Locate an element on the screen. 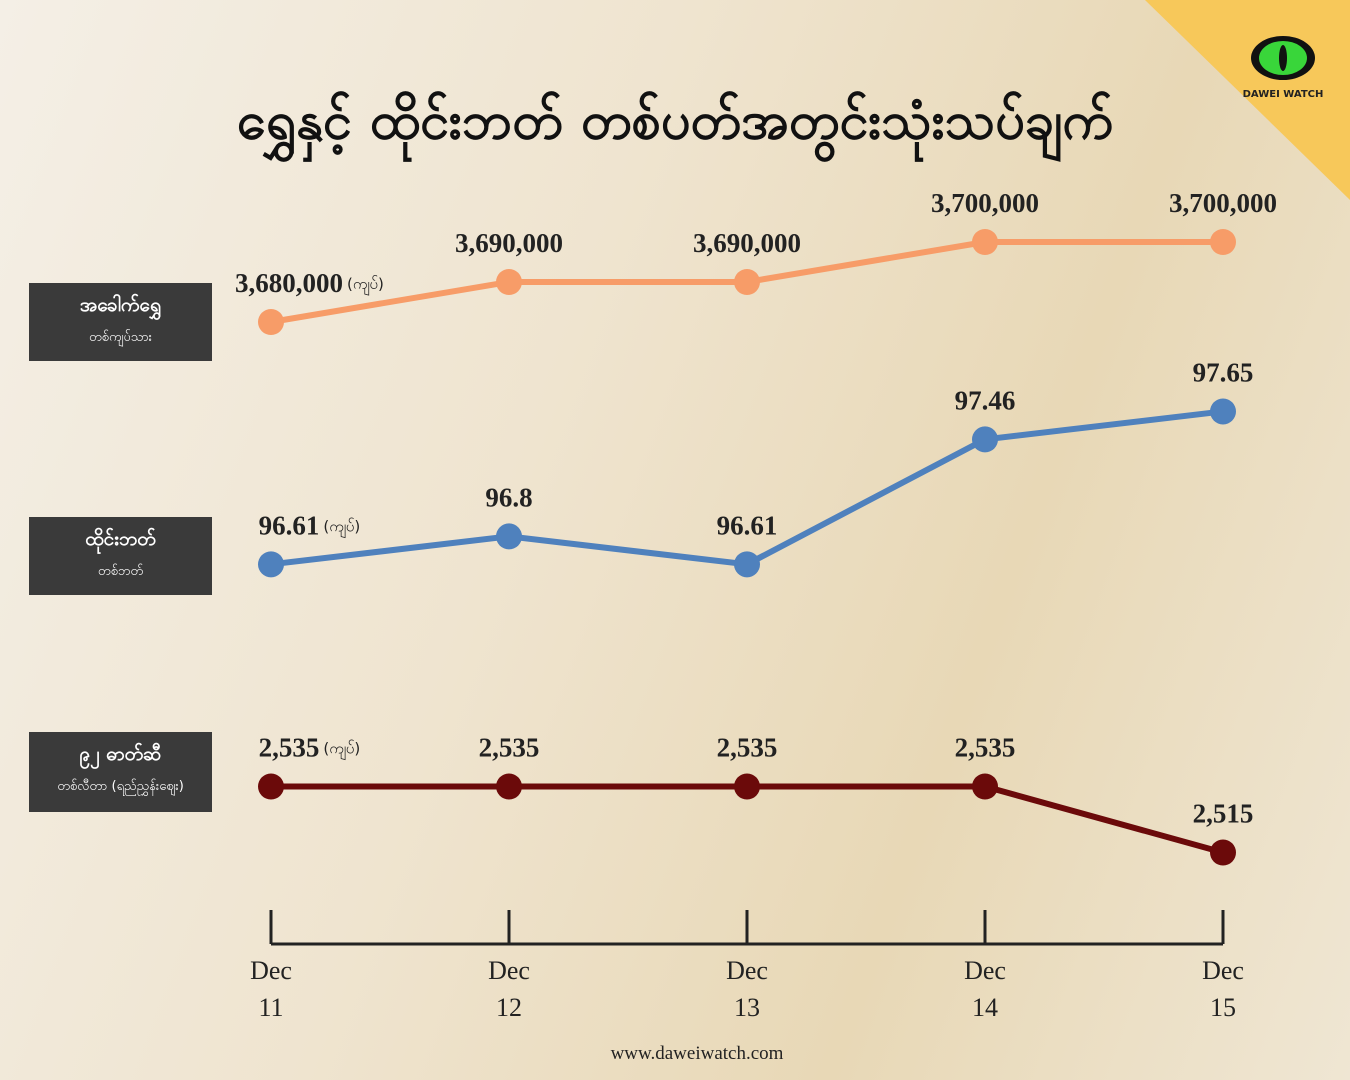 The image size is (1350, 1080). line is located at coordinates (747, 488).